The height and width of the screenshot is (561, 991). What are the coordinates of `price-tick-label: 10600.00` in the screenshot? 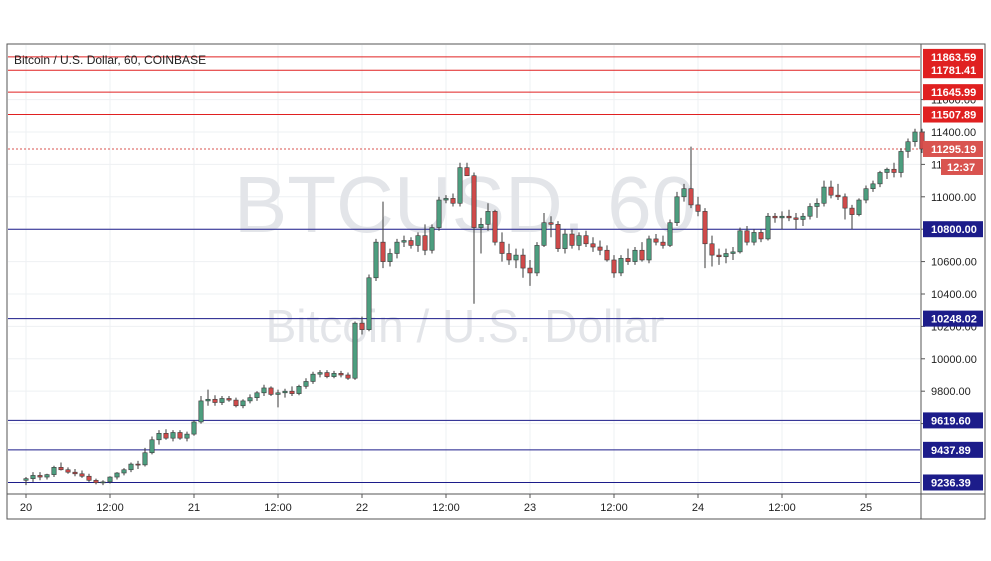 It's located at (954, 263).